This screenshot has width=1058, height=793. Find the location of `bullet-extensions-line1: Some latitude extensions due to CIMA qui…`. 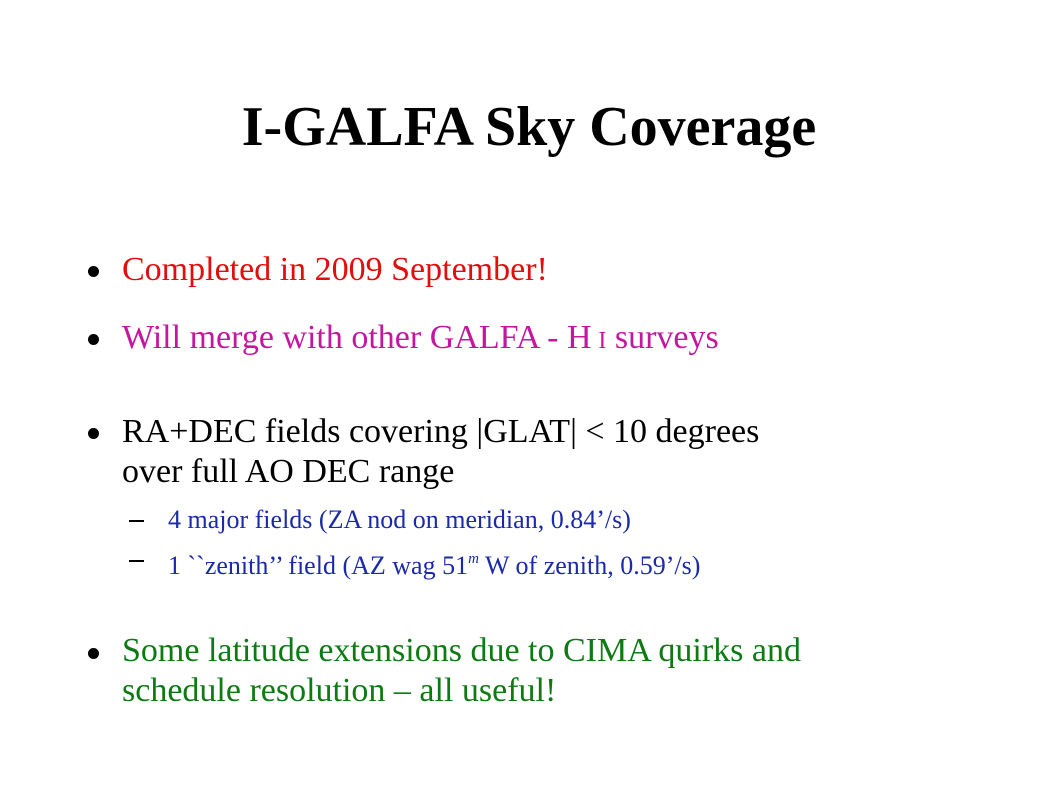

bullet-extensions-line1: Some latitude extensions due to CIMA qui… is located at coordinates (461, 650).